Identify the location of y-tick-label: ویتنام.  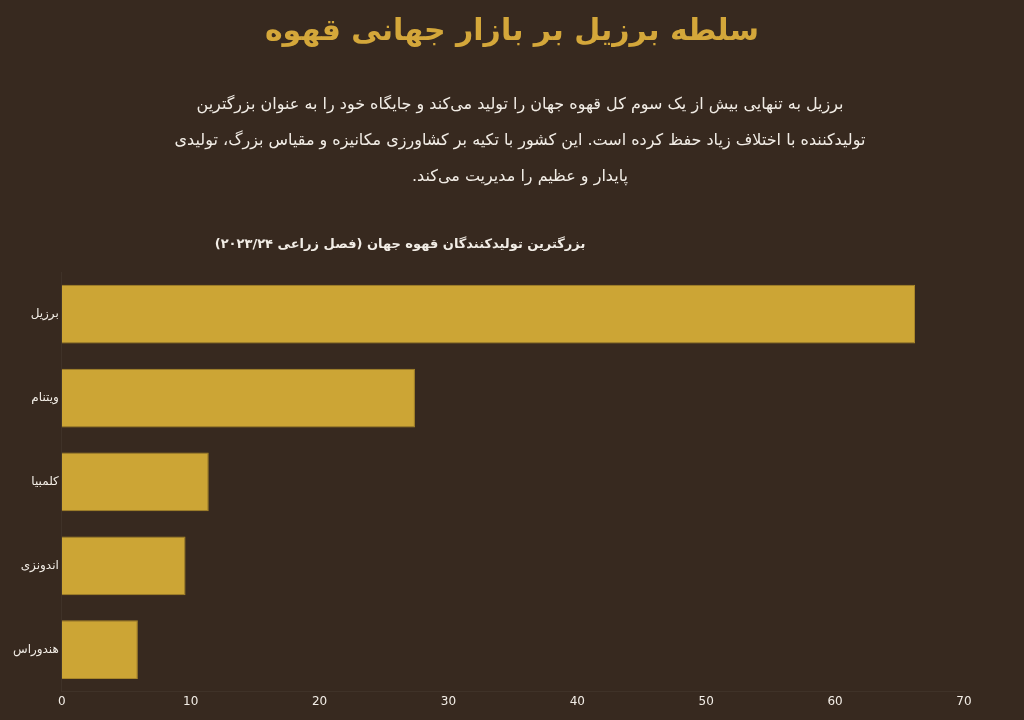
(45, 398).